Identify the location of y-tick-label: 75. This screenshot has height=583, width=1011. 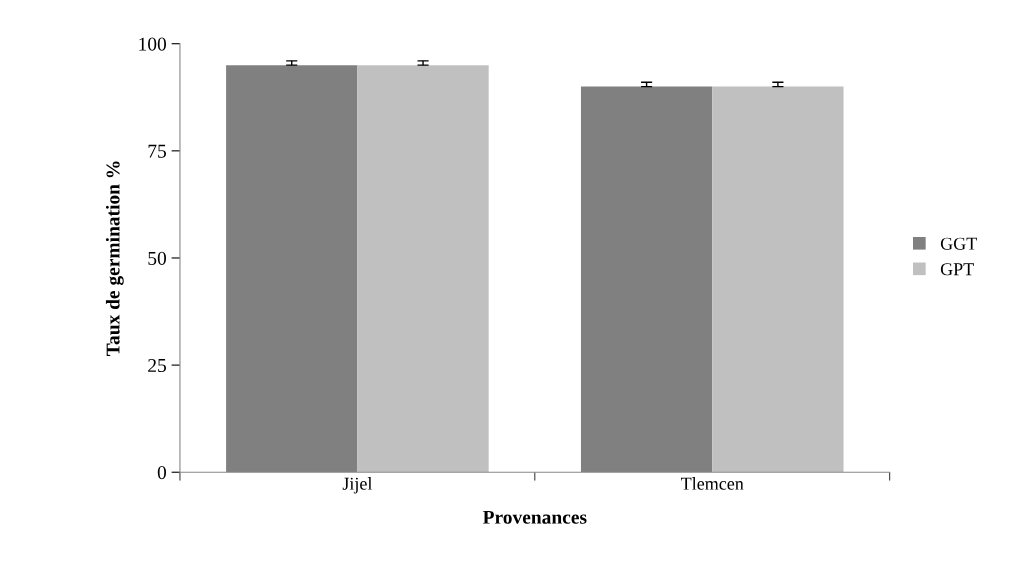
(157, 151).